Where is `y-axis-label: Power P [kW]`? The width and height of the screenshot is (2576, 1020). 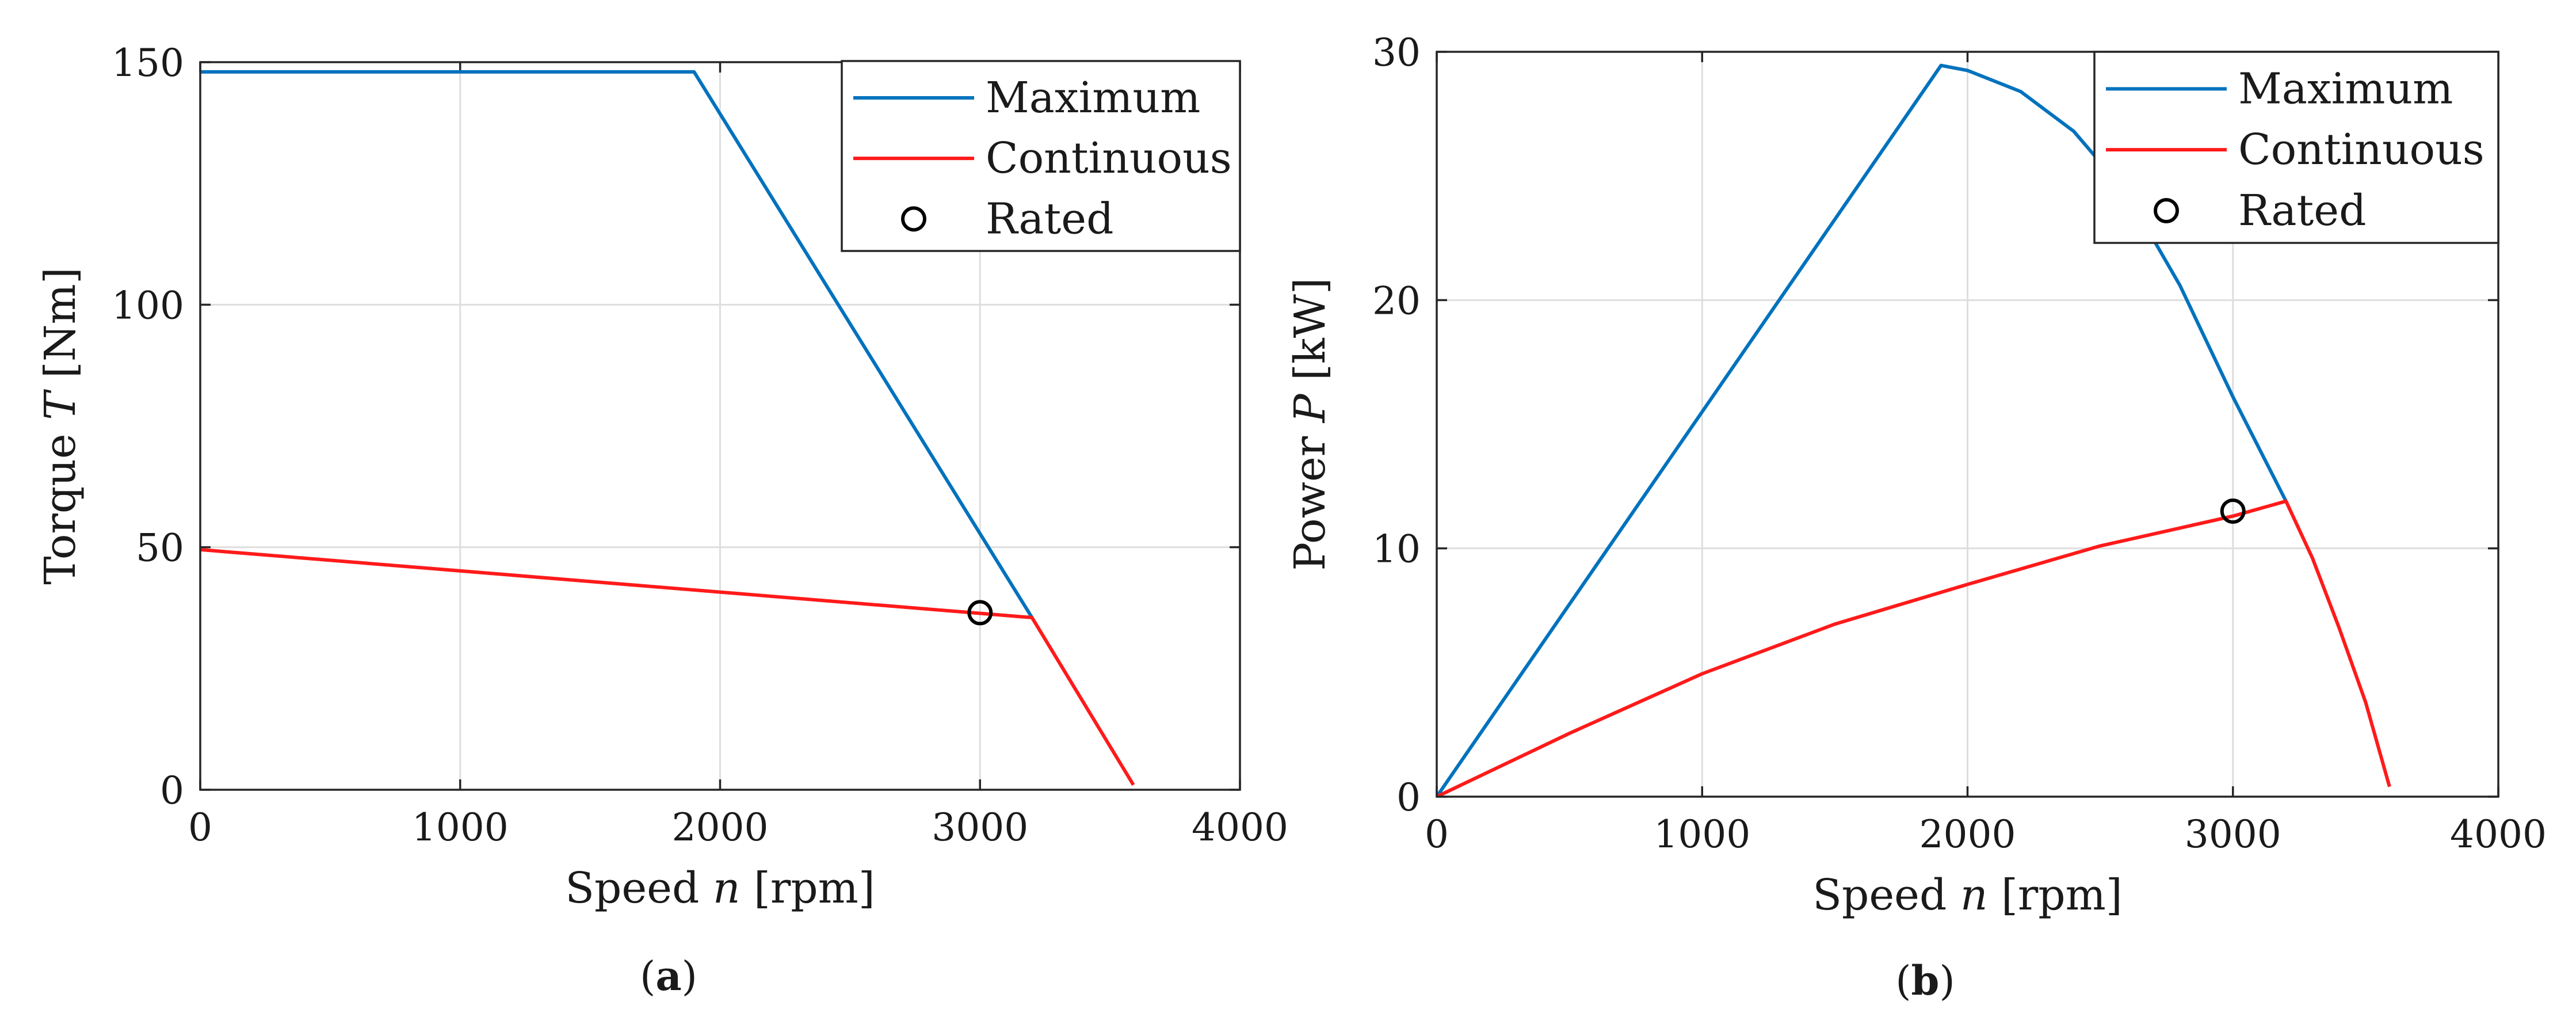 y-axis-label: Power P [kW] is located at coordinates (1310, 423).